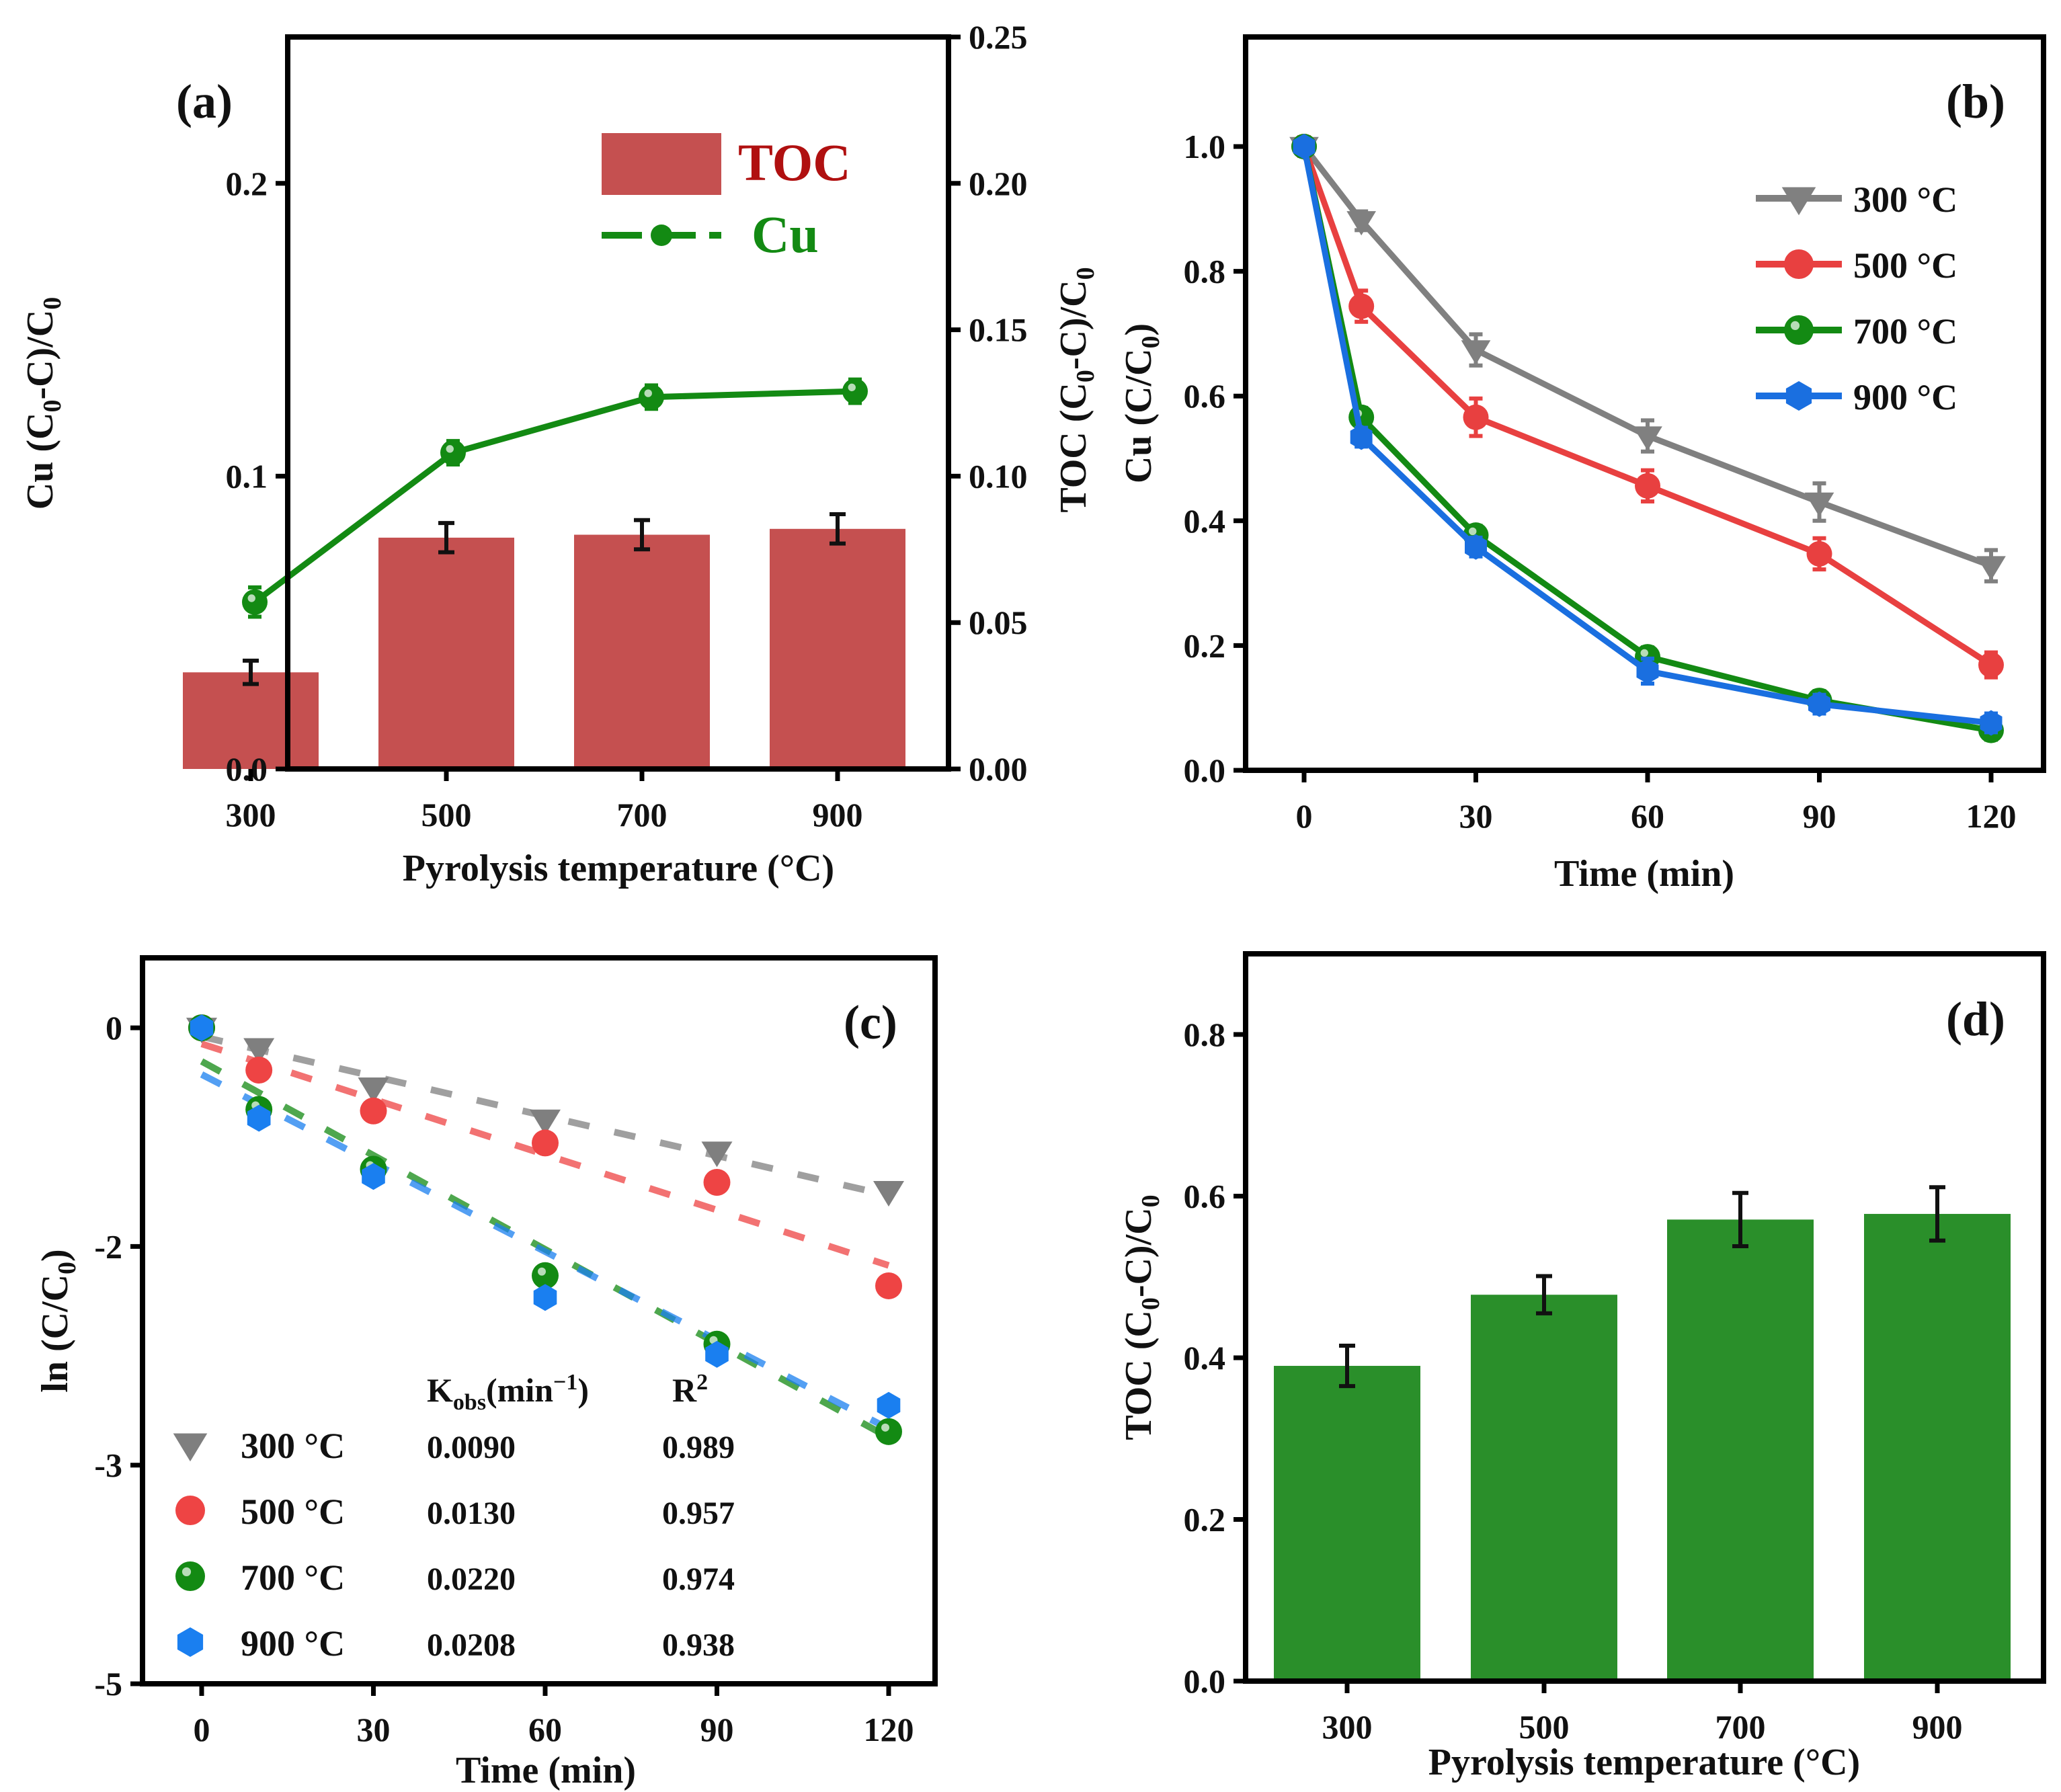  What do you see at coordinates (546, 1770) in the screenshot?
I see `panel-c-xlabel: Time (min)` at bounding box center [546, 1770].